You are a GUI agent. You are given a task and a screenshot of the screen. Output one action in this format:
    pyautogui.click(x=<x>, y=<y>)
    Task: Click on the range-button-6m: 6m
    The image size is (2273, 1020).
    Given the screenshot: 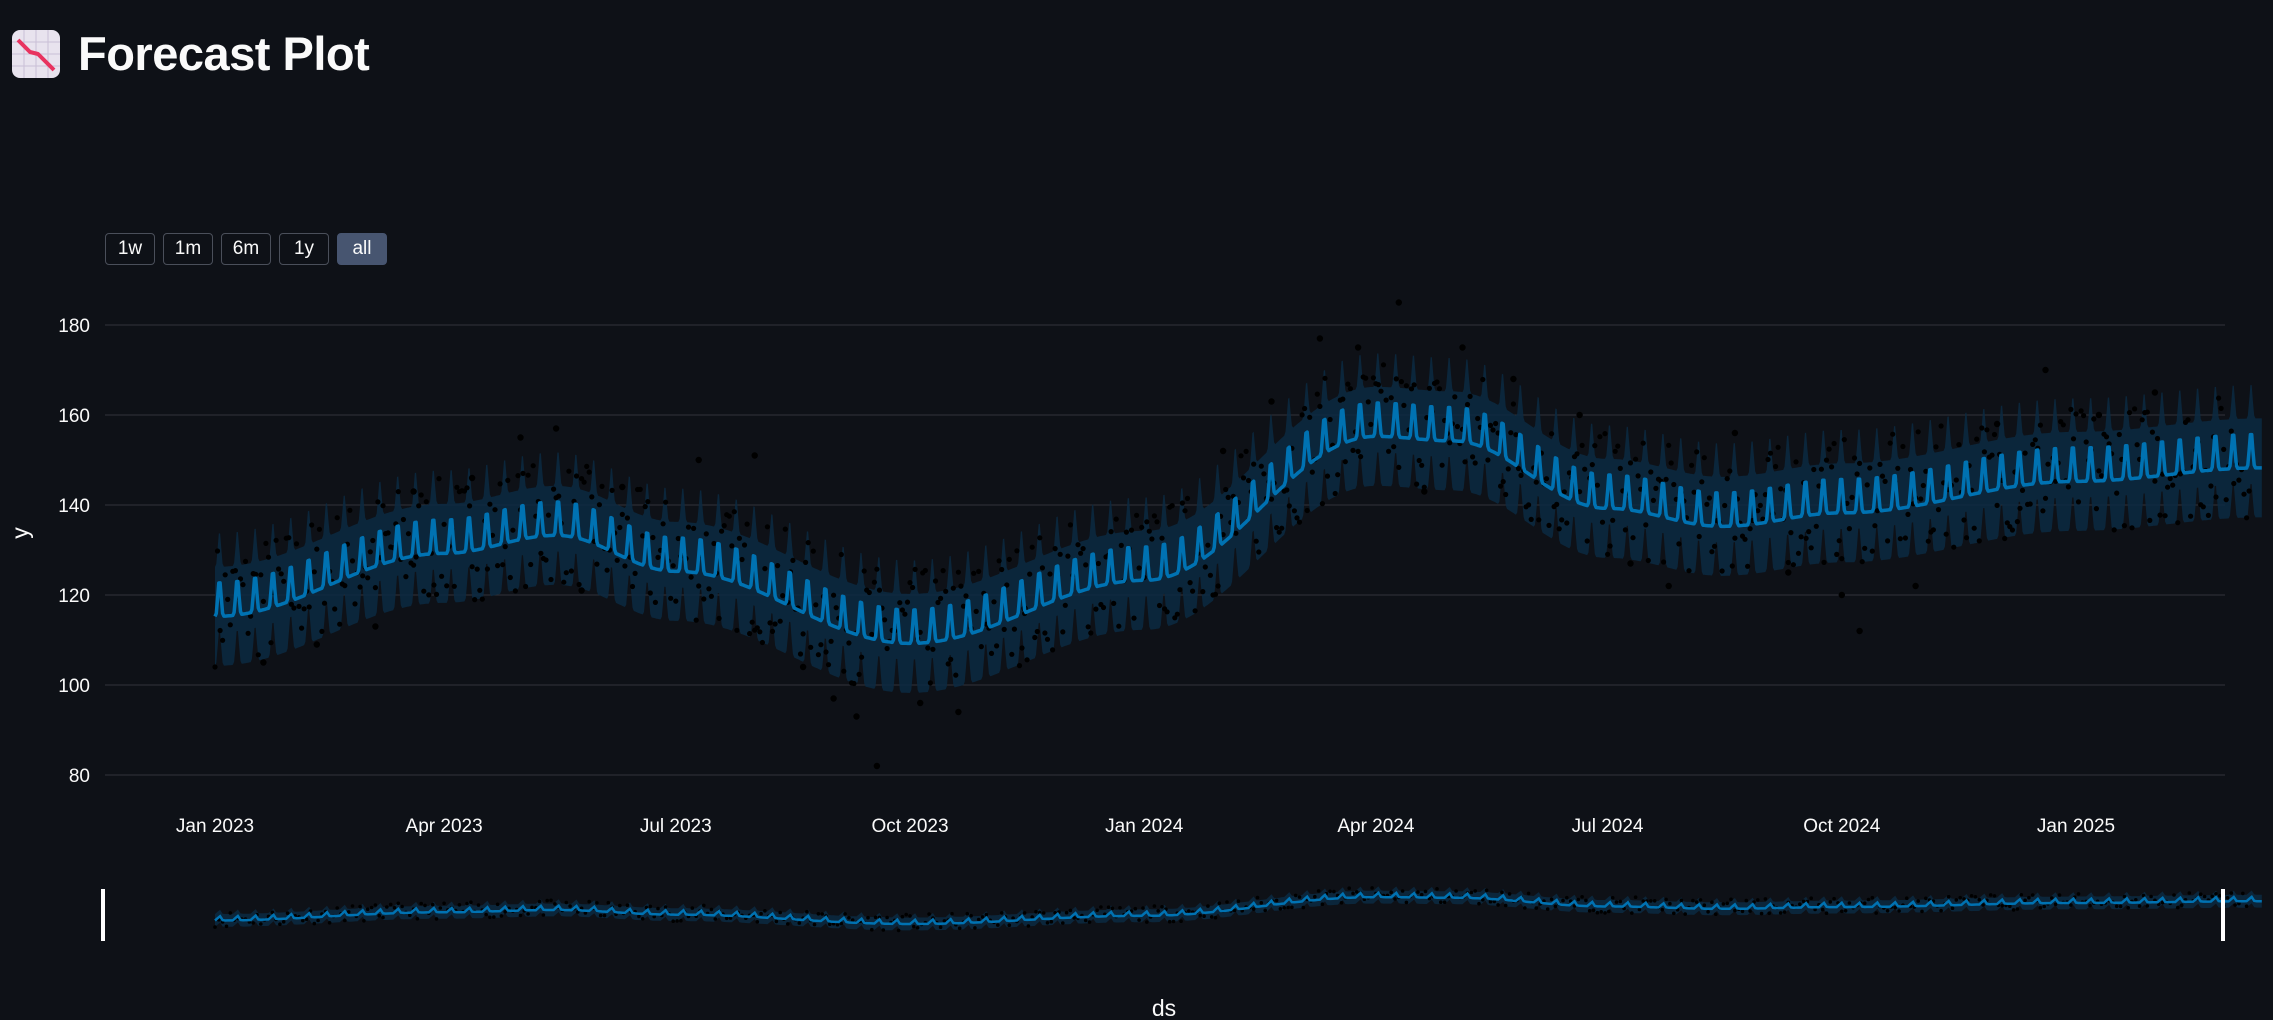 What is the action you would take?
    pyautogui.click(x=246, y=249)
    